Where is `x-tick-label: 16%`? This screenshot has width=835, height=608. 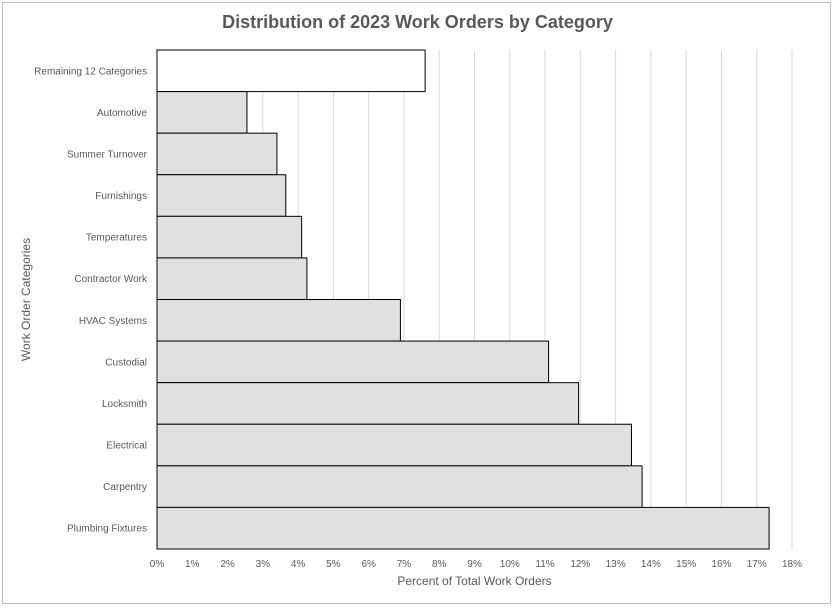
x-tick-label: 16% is located at coordinates (721, 564).